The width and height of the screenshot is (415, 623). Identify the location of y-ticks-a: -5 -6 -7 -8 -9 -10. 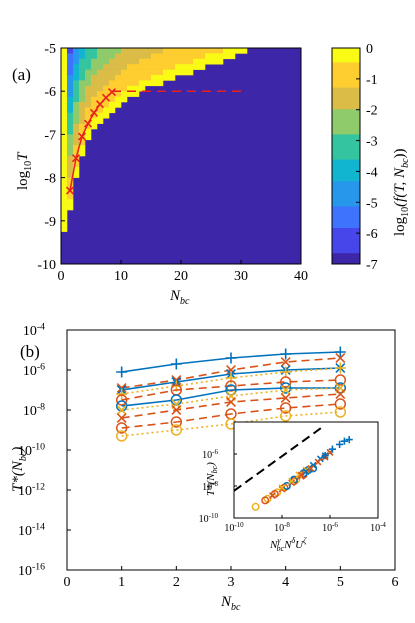
(51, 157).